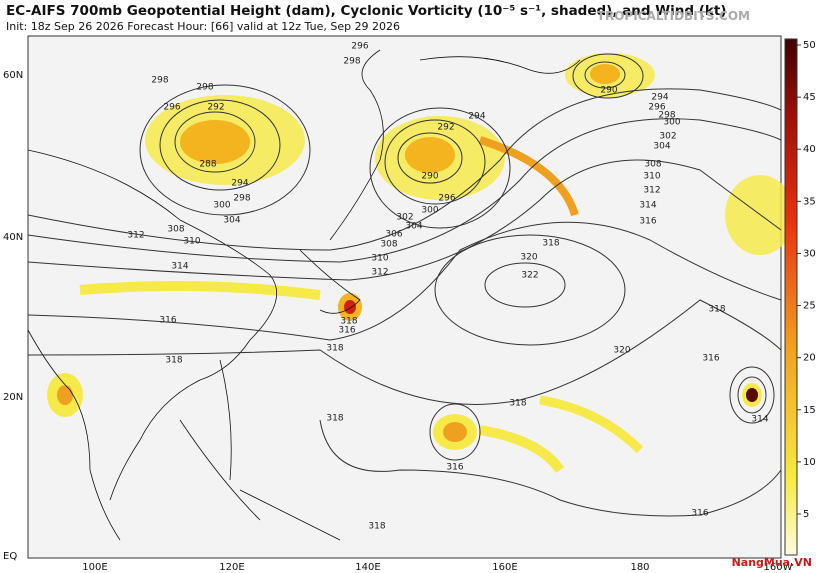 The image size is (819, 573). I want to click on colorbar: 5 10 15 20 25 30 35 40 45 50, so click(800, 297).